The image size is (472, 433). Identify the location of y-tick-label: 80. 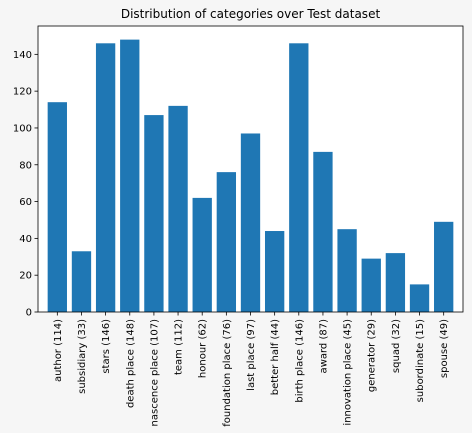
(25, 165).